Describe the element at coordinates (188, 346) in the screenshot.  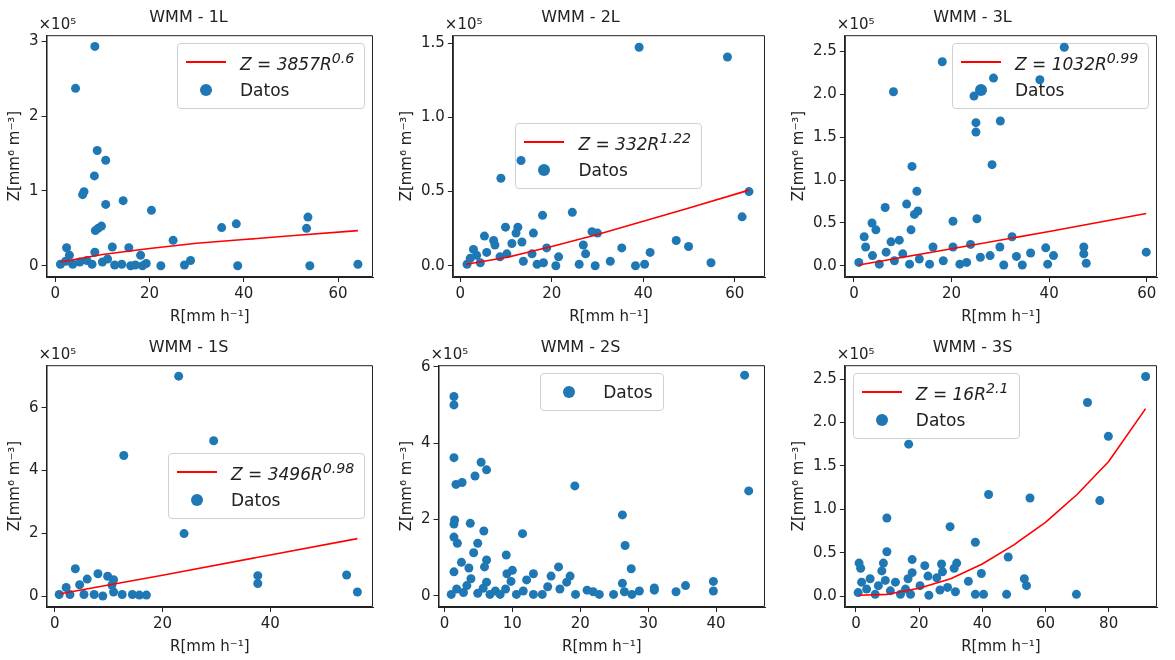
I see `chart-title: WMM - 1S` at that location.